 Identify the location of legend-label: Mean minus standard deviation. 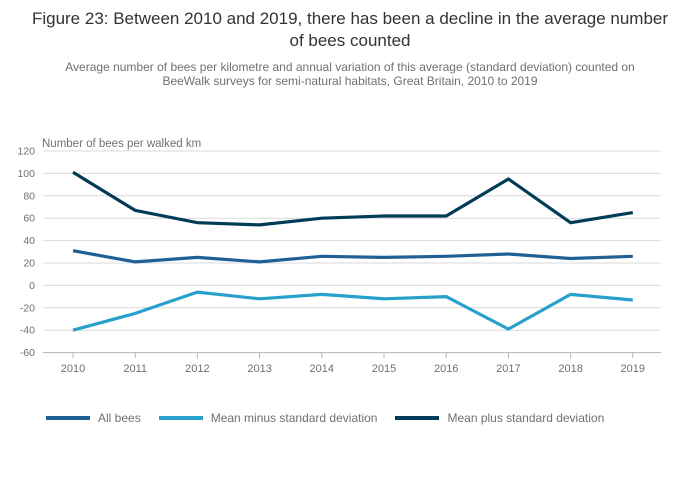
(294, 418).